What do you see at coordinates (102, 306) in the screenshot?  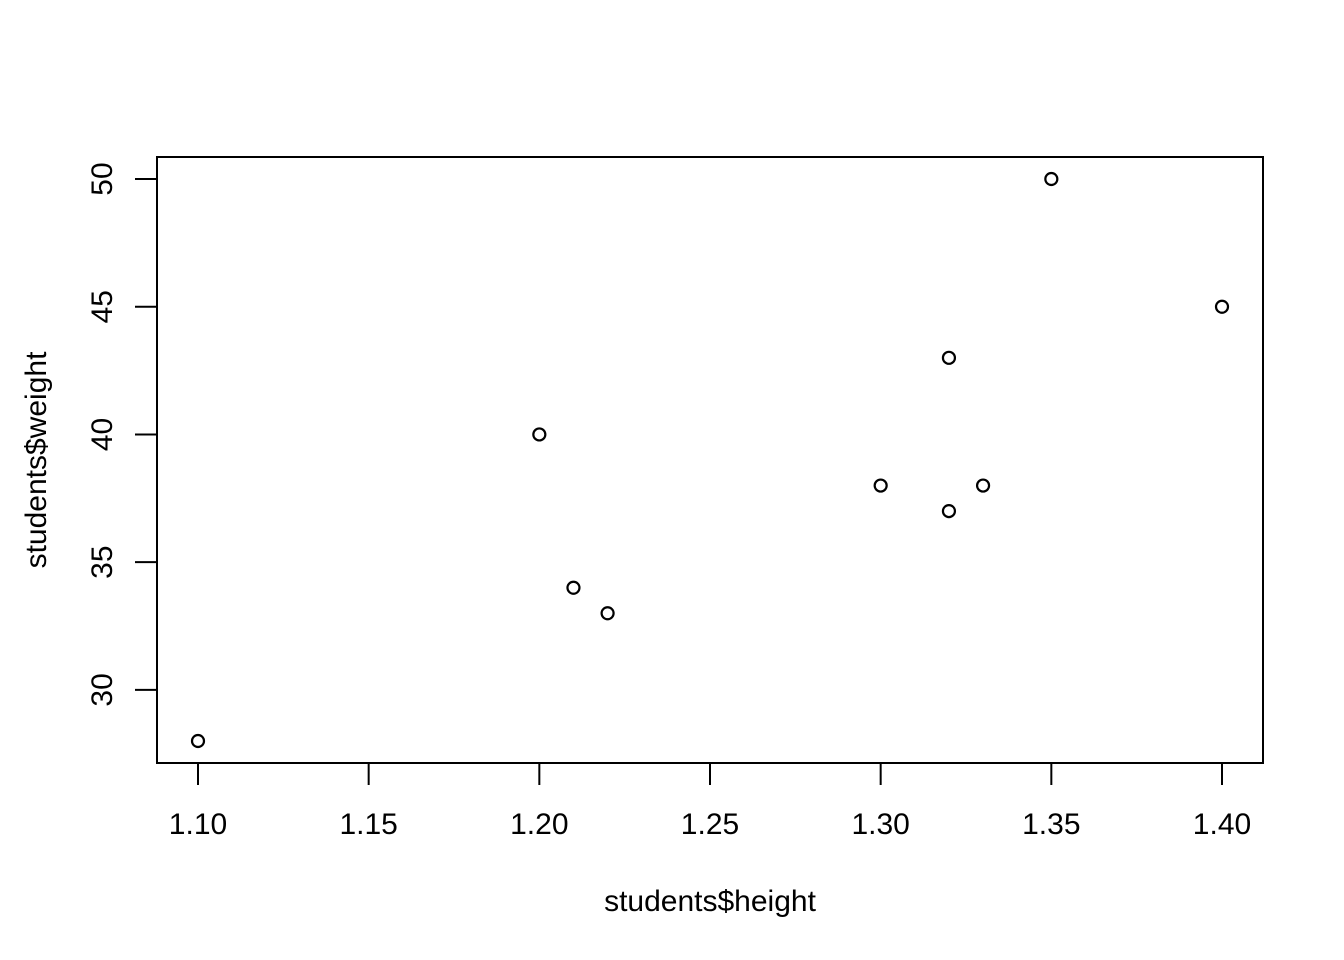 I see `y-tick-label: 45` at bounding box center [102, 306].